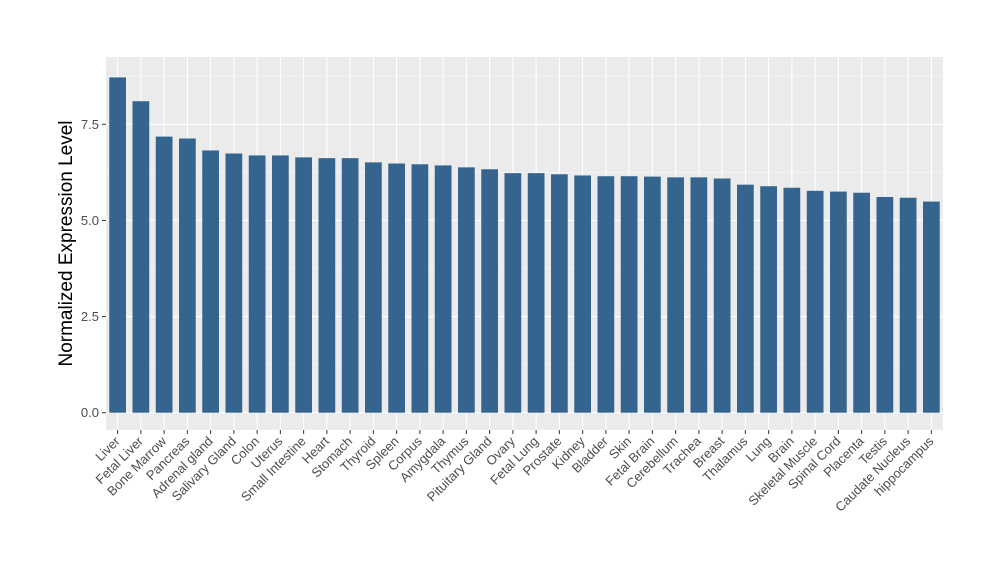  What do you see at coordinates (66, 243) in the screenshot?
I see `y-axis-label: Normalized Expression Level` at bounding box center [66, 243].